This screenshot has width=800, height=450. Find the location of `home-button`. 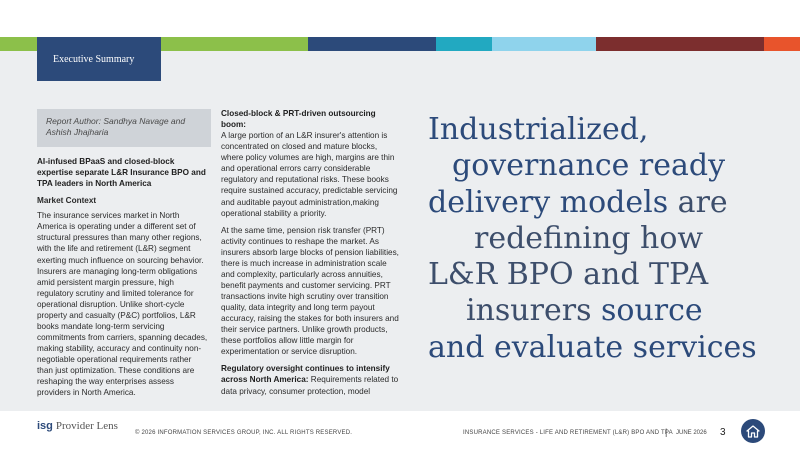

home-button is located at coordinates (753, 431).